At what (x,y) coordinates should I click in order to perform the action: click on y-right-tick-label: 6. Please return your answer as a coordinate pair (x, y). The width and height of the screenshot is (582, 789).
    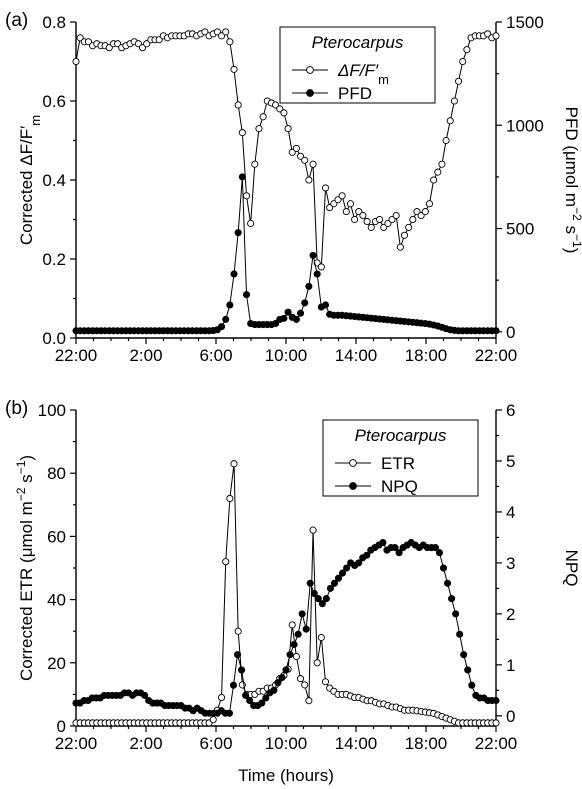
    Looking at the image, I should click on (510, 410).